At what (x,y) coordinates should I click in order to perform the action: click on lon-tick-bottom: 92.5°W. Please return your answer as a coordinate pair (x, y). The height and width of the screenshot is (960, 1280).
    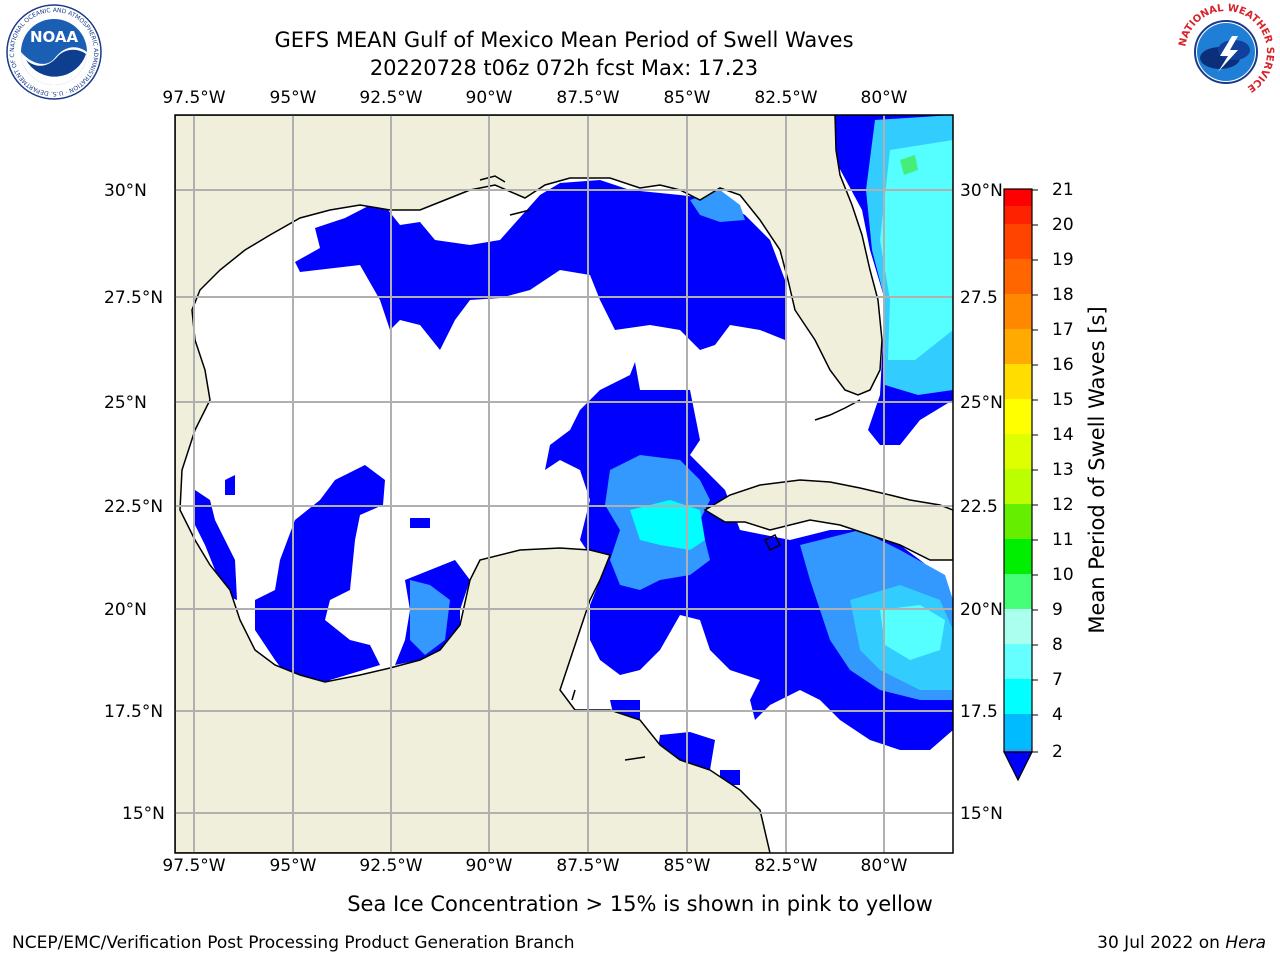
    Looking at the image, I should click on (391, 866).